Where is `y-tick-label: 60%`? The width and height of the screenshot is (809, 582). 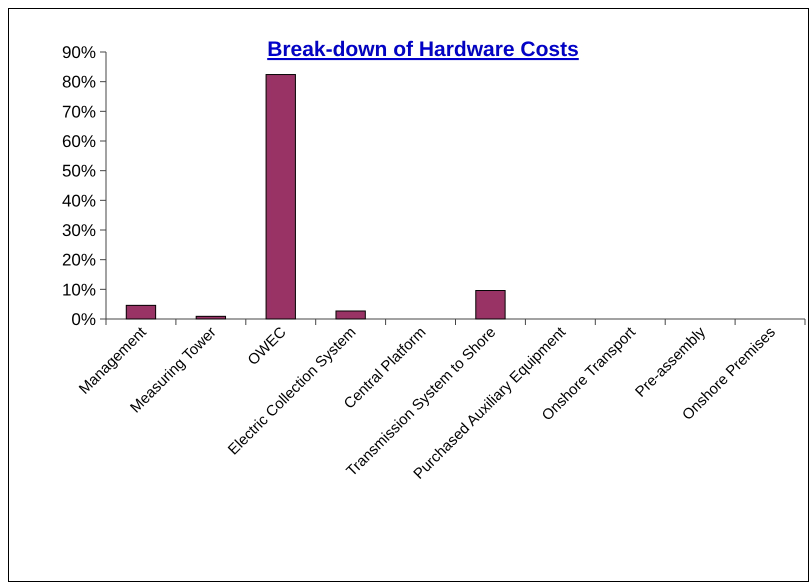 y-tick-label: 60% is located at coordinates (79, 141).